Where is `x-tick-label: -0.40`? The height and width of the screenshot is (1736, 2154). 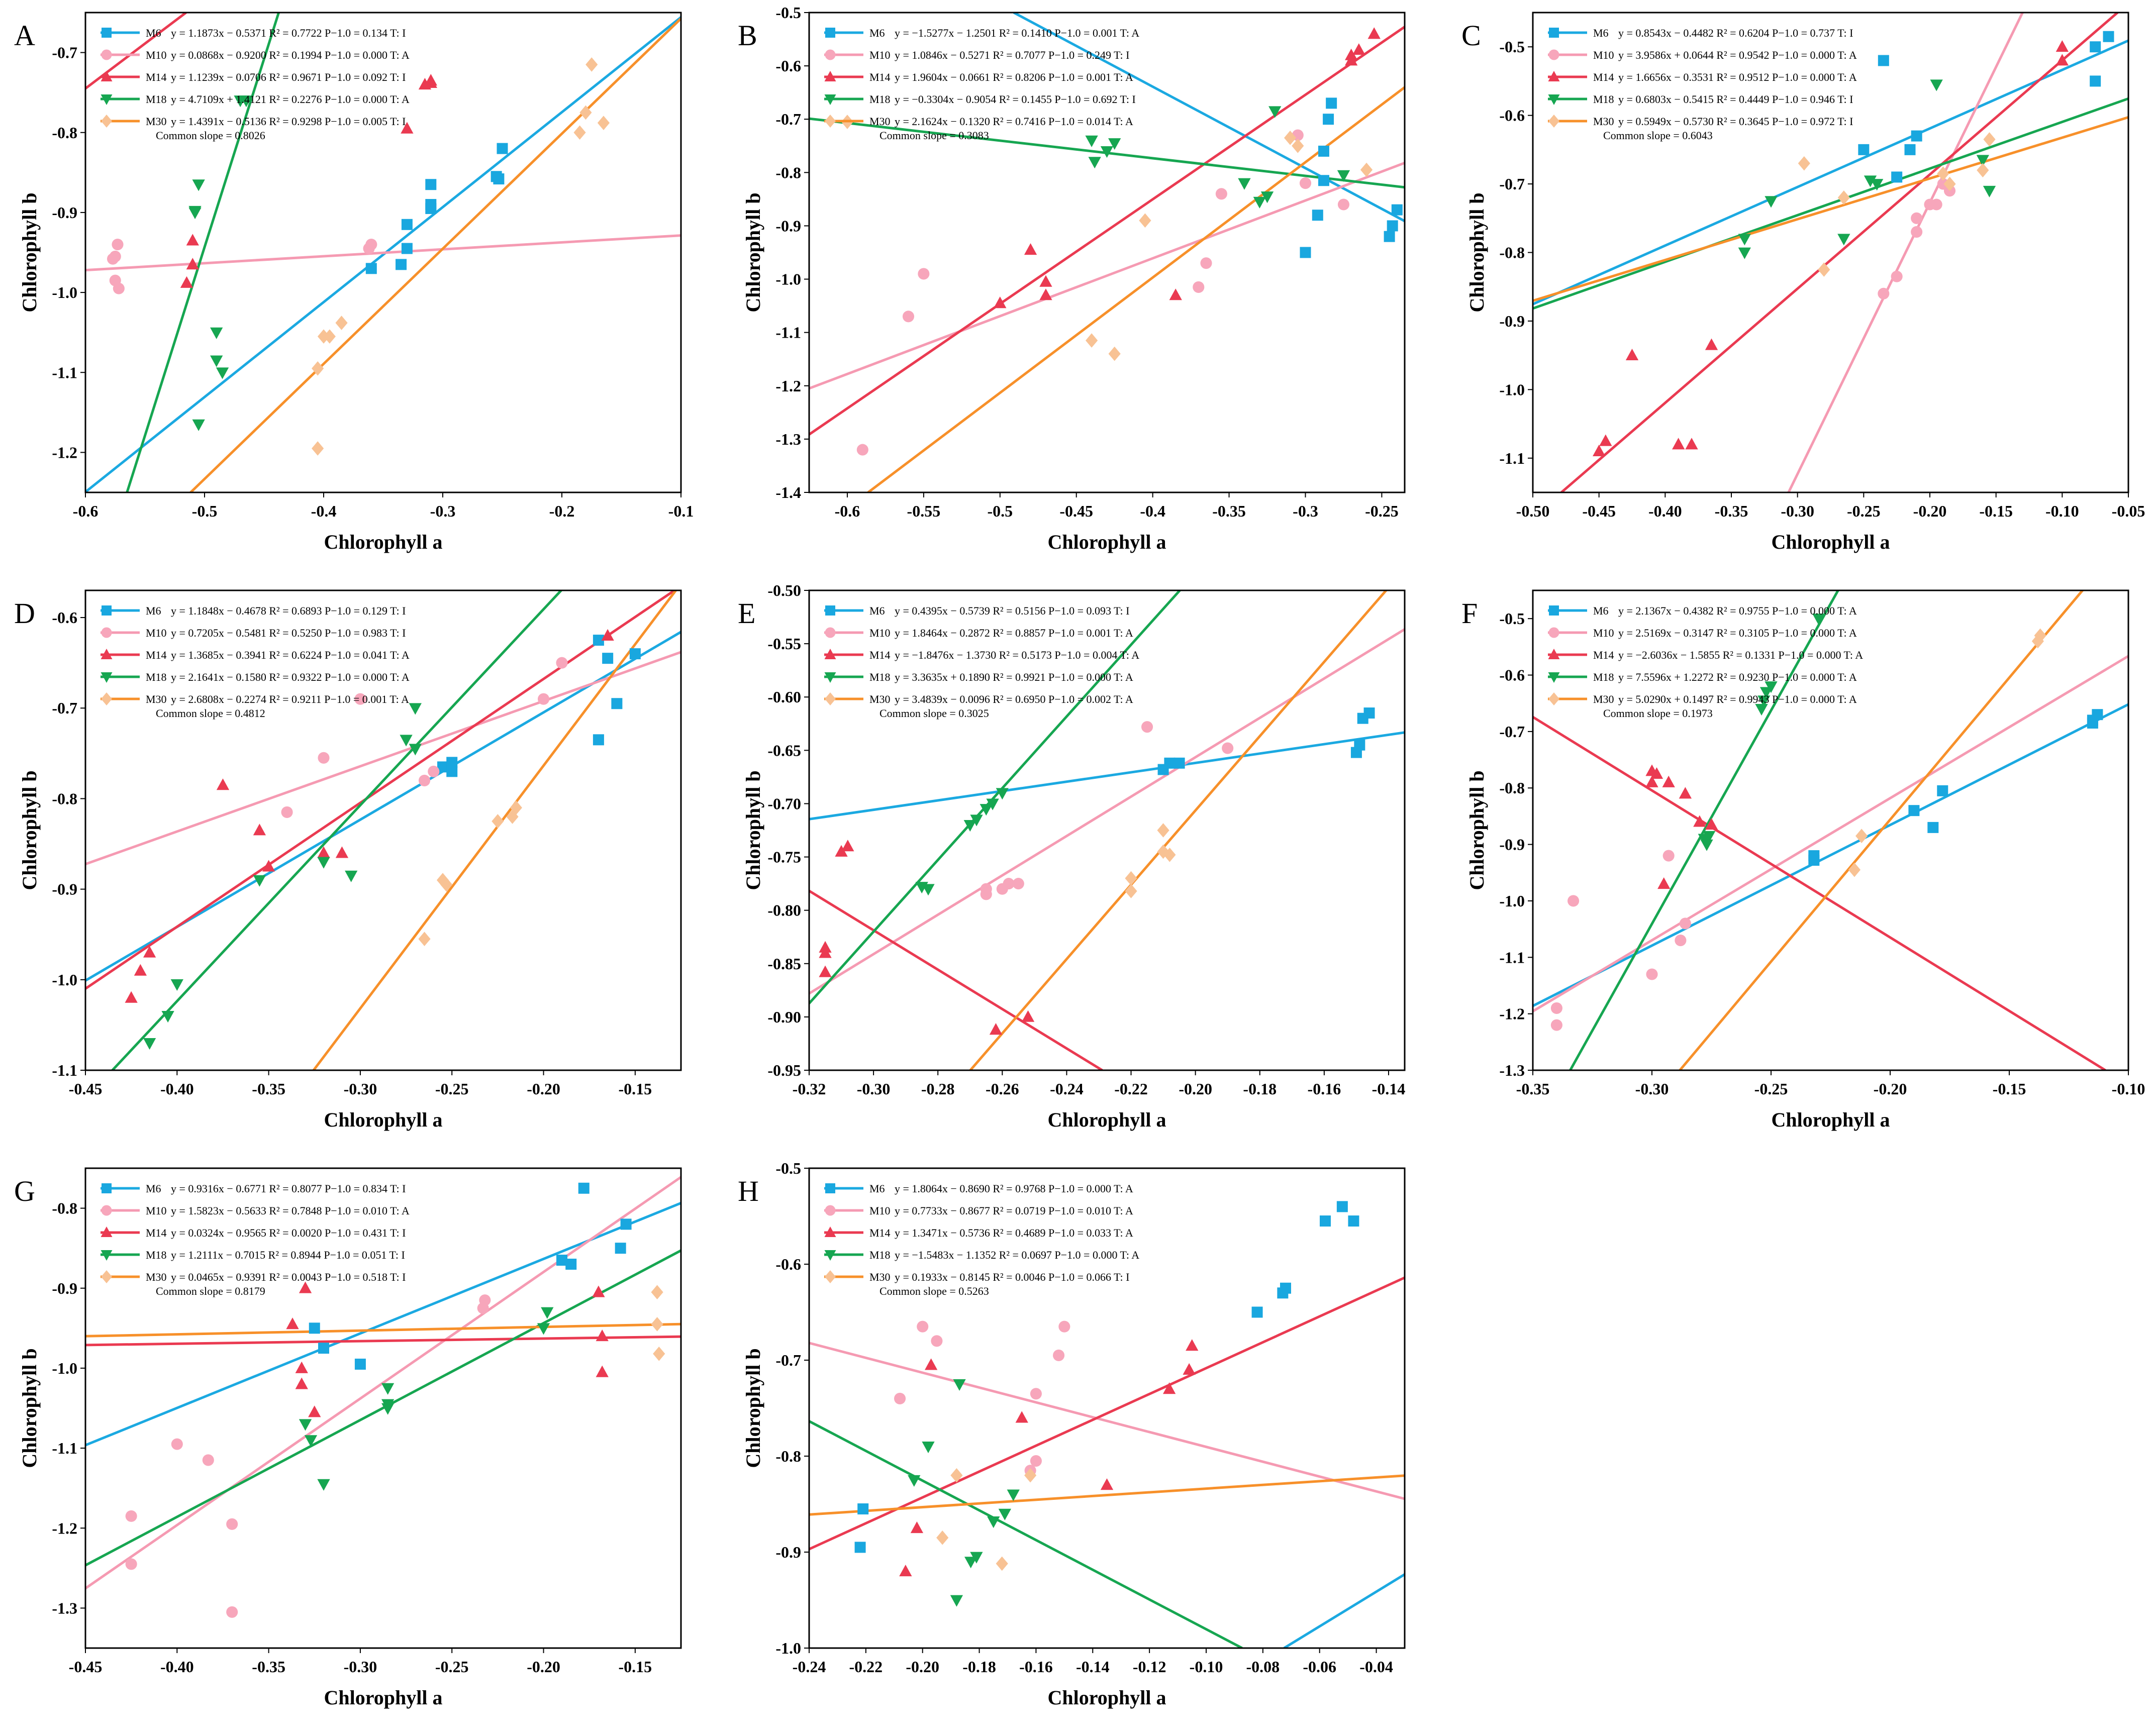
x-tick-label: -0.40 is located at coordinates (177, 1089).